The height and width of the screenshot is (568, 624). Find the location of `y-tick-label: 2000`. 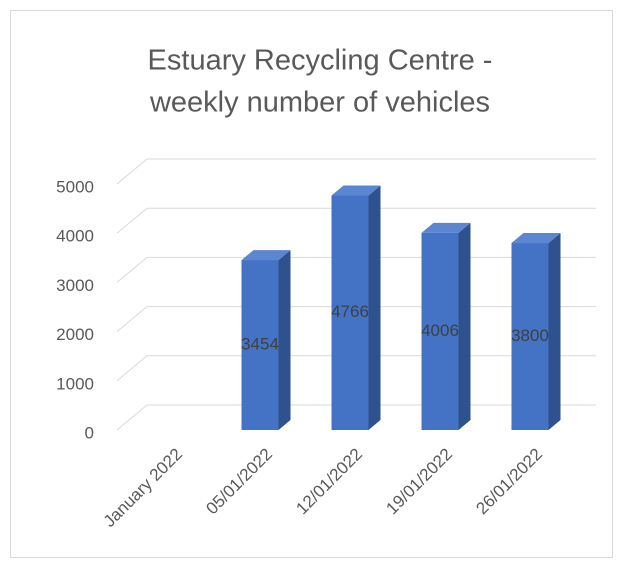

y-tick-label: 2000 is located at coordinates (75, 334).